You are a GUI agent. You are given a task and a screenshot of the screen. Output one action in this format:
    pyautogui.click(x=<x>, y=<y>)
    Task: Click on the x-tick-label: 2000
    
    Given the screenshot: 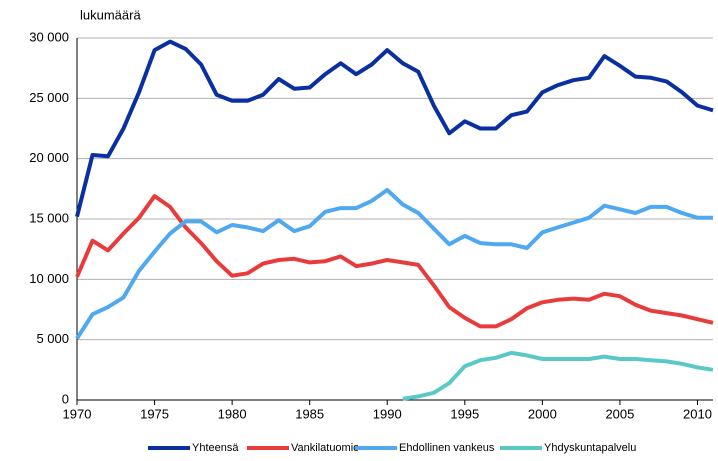 What is the action you would take?
    pyautogui.click(x=542, y=413)
    